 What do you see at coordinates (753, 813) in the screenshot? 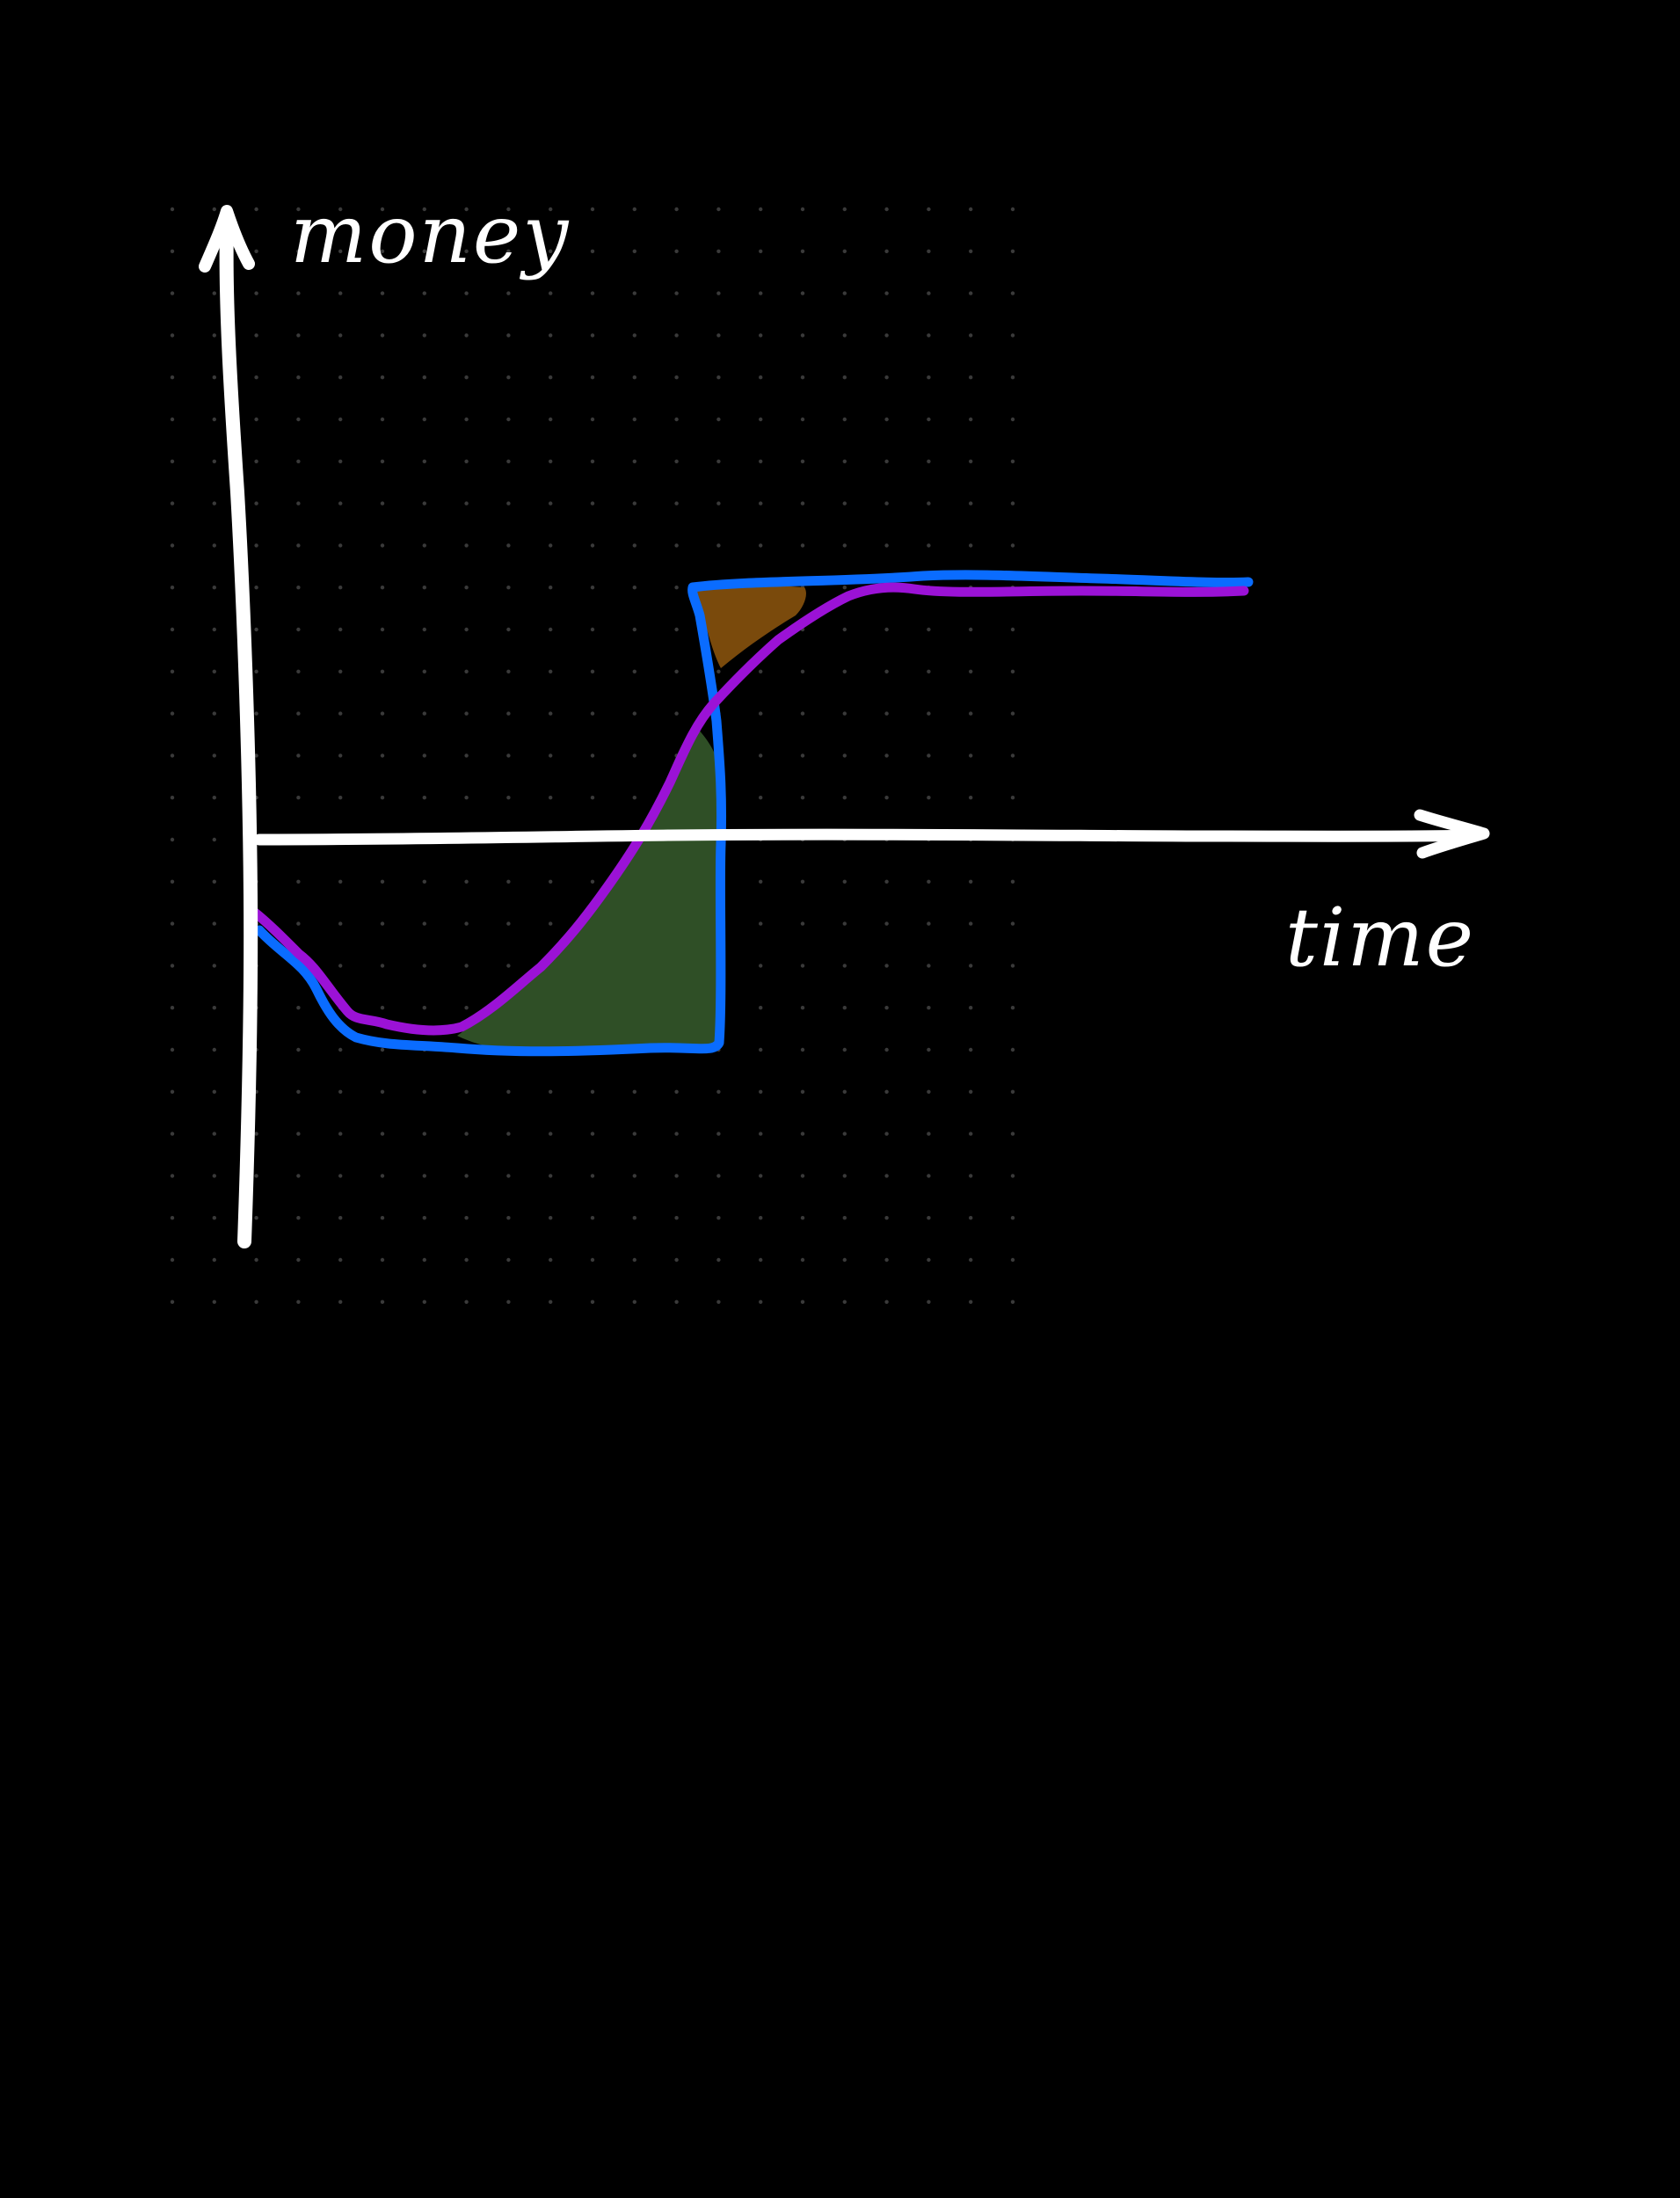
I see `blue-cash-curve` at bounding box center [753, 813].